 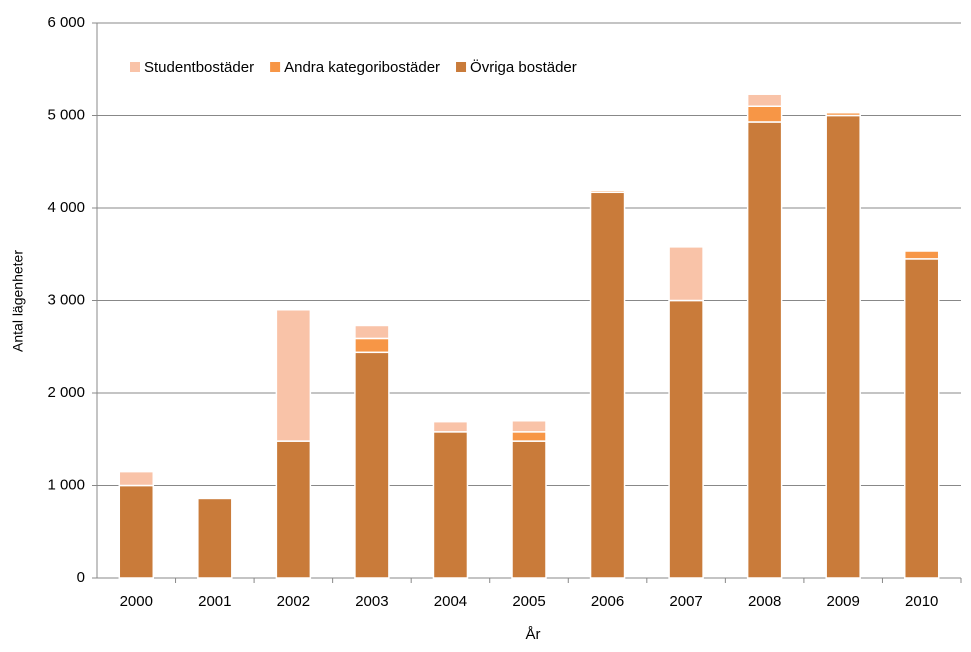 What do you see at coordinates (66, 114) in the screenshot?
I see `y-tick-label: 5 000` at bounding box center [66, 114].